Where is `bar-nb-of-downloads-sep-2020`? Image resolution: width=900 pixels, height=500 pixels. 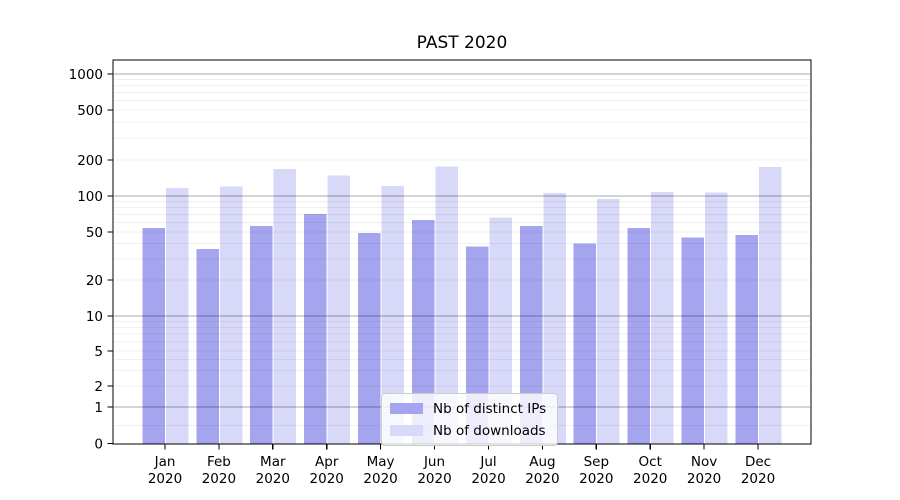
bar-nb-of-downloads-sep-2020 is located at coordinates (608, 321).